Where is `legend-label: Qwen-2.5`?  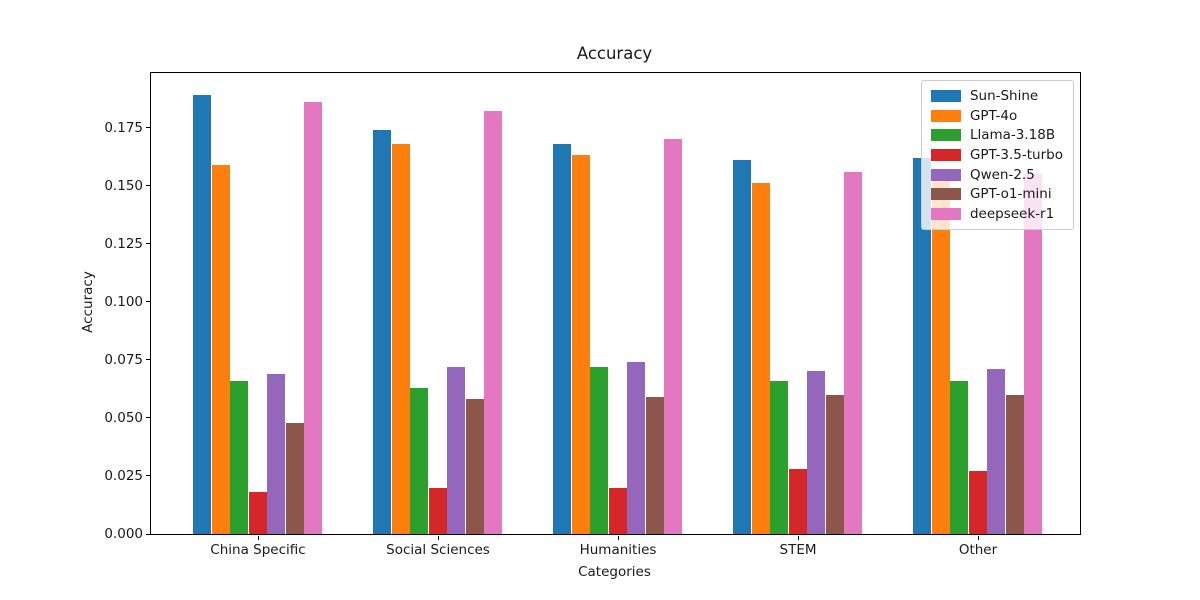 legend-label: Qwen-2.5 is located at coordinates (1002, 174).